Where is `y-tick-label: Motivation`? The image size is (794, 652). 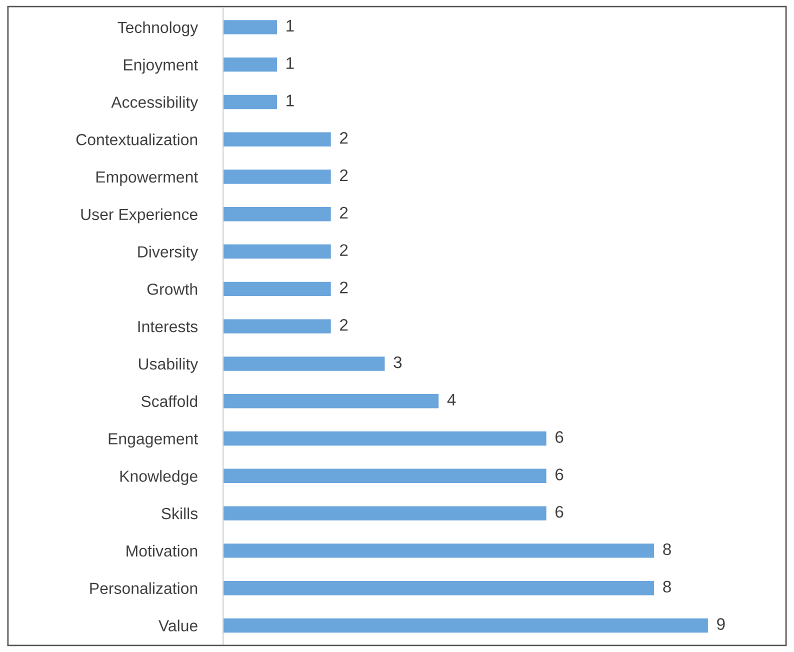
y-tick-label: Motivation is located at coordinates (162, 550).